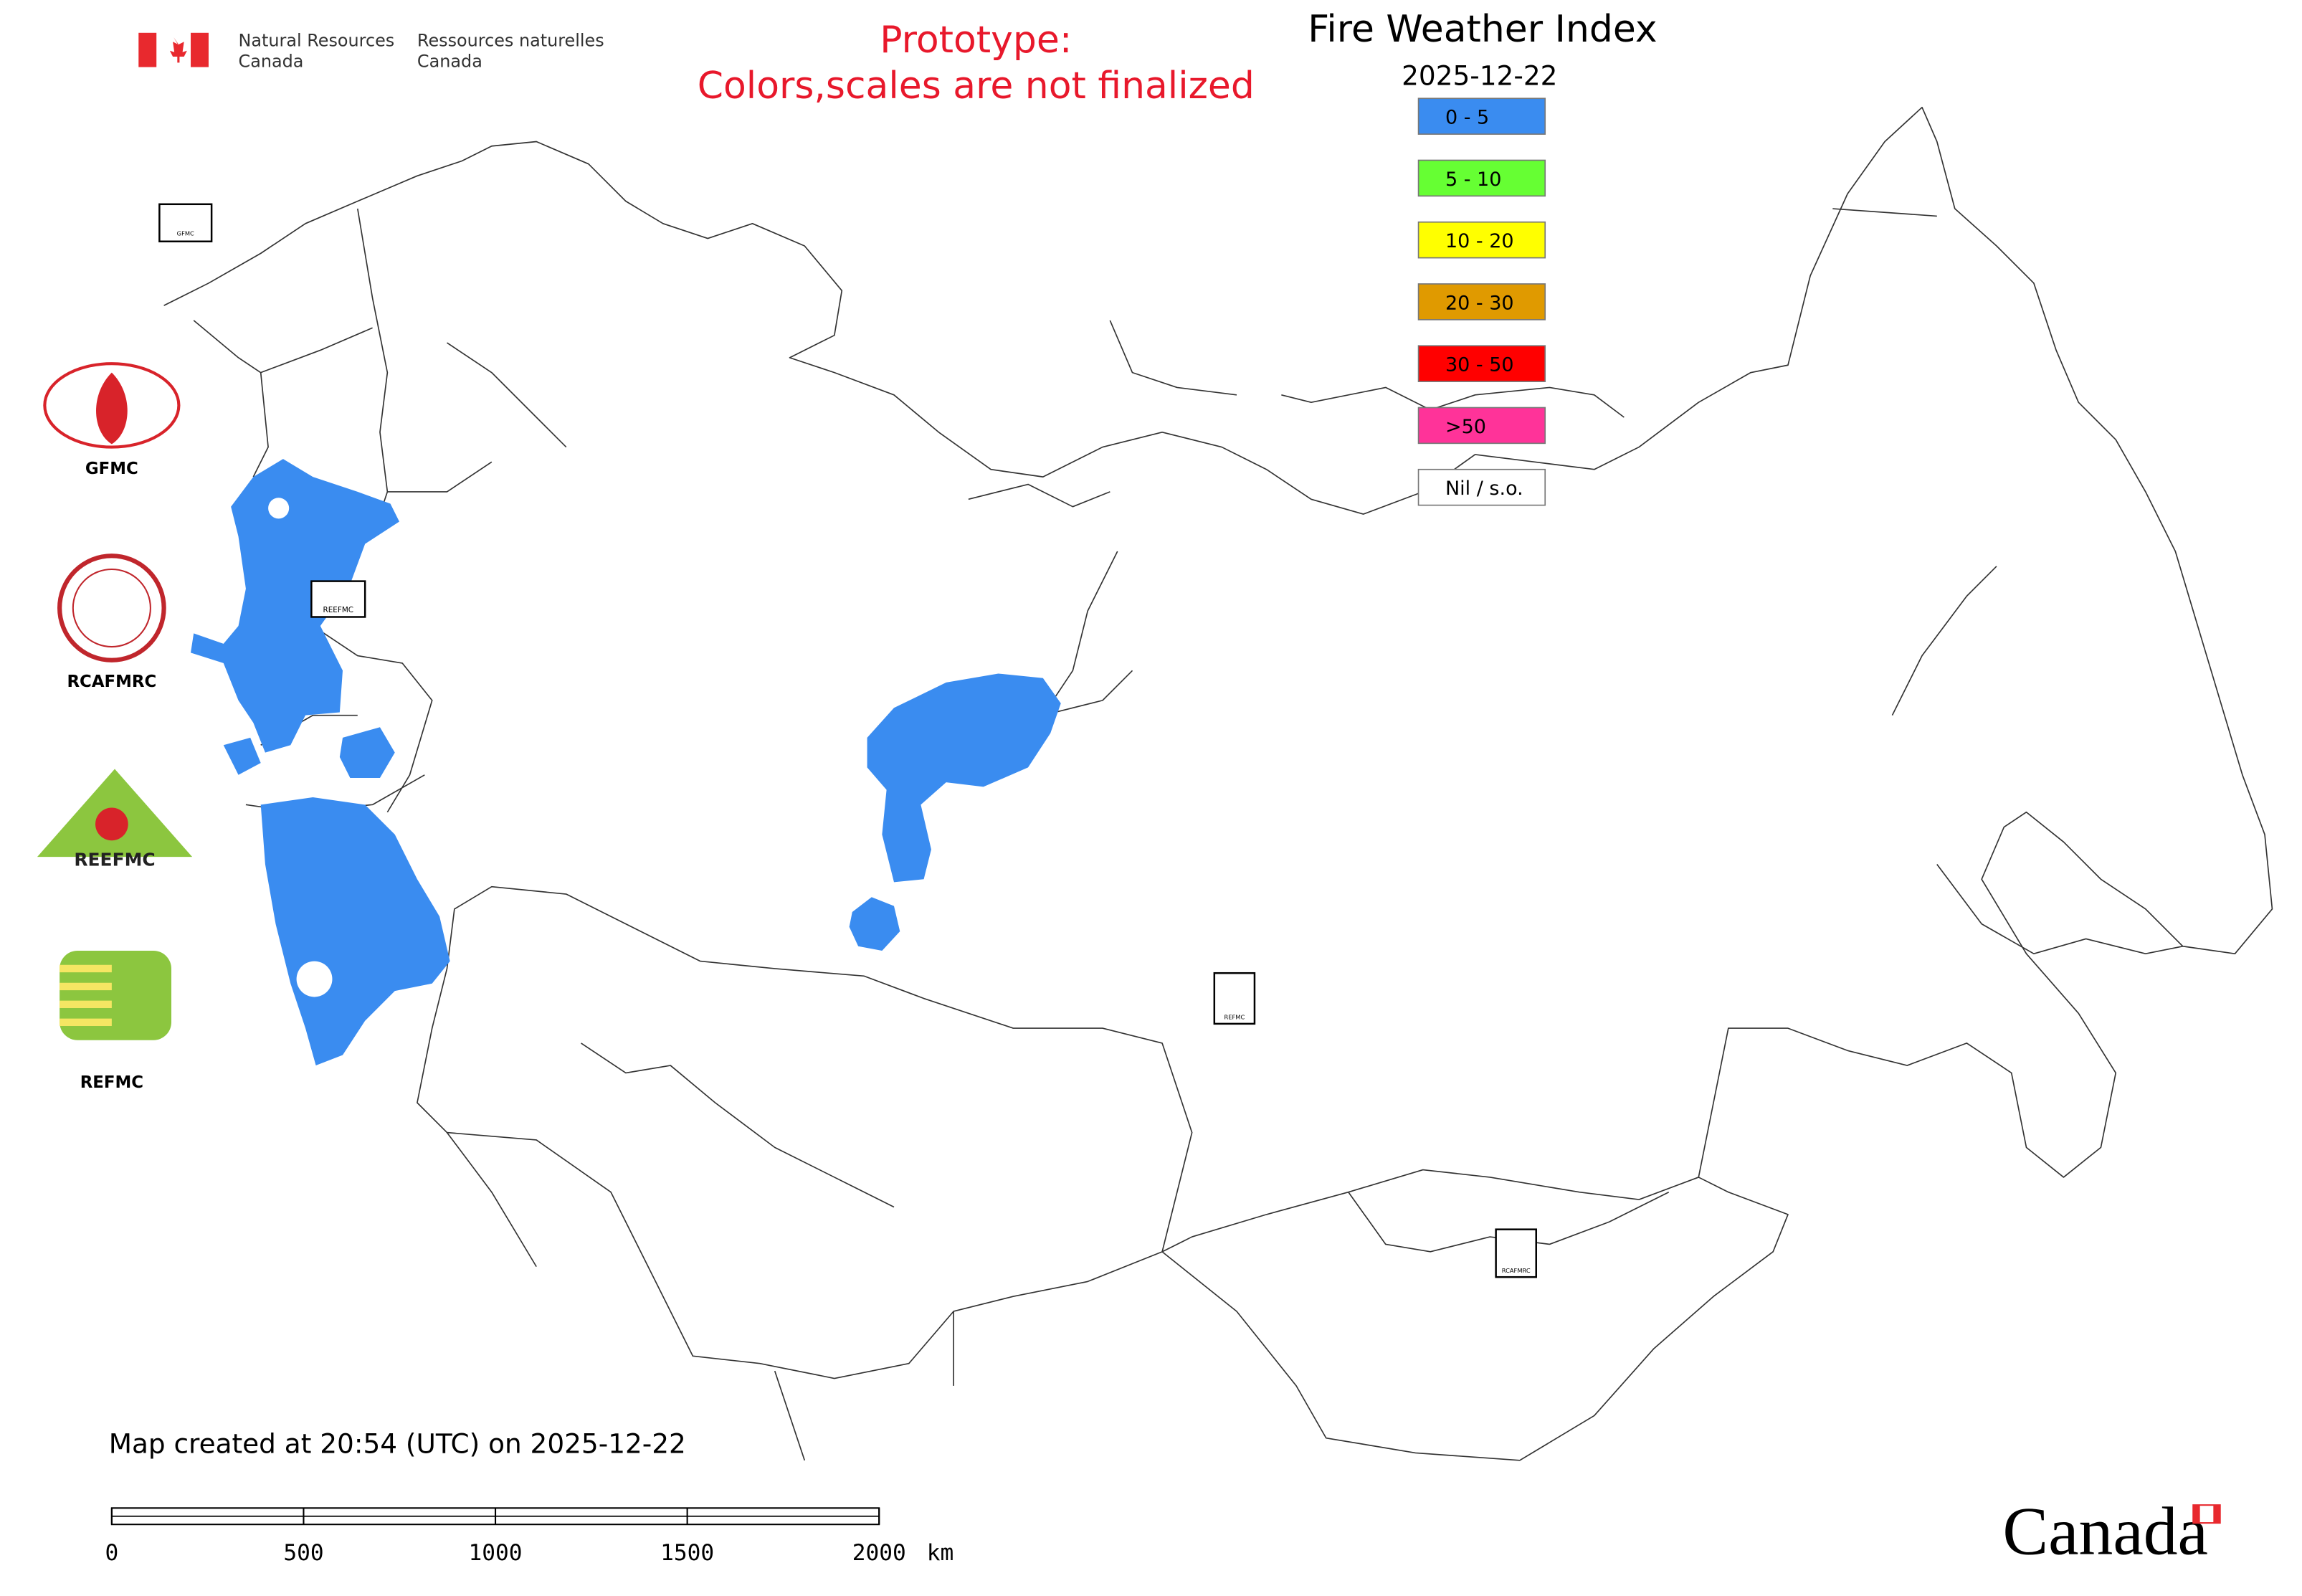 The image size is (2302, 1596). What do you see at coordinates (450, 62) in the screenshot?
I see `department-fr: Canada` at bounding box center [450, 62].